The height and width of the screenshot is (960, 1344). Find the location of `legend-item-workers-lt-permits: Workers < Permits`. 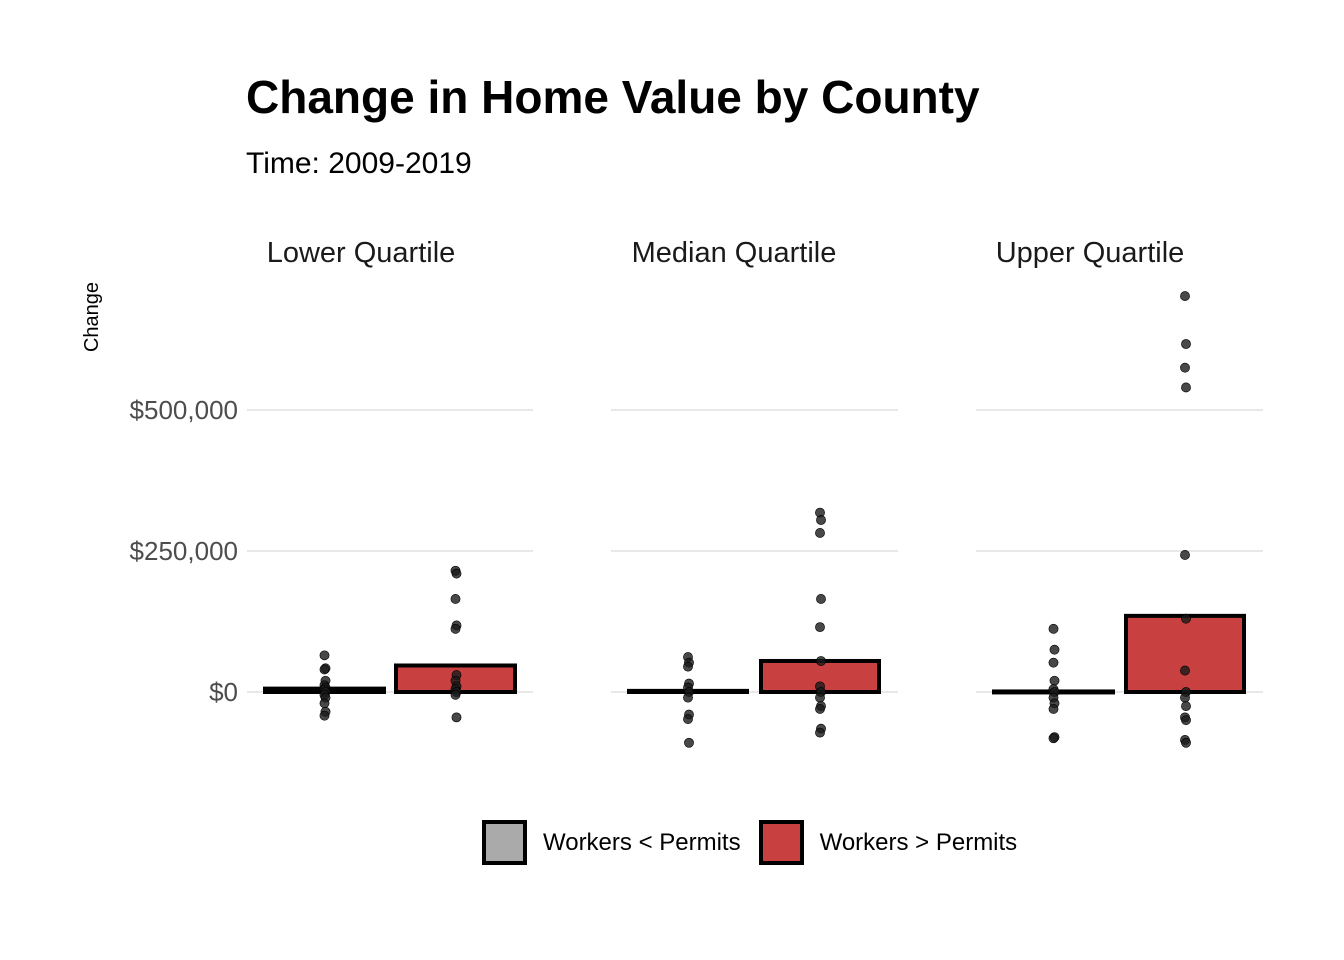

legend-item-workers-lt-permits: Workers < Permits is located at coordinates (611, 842).